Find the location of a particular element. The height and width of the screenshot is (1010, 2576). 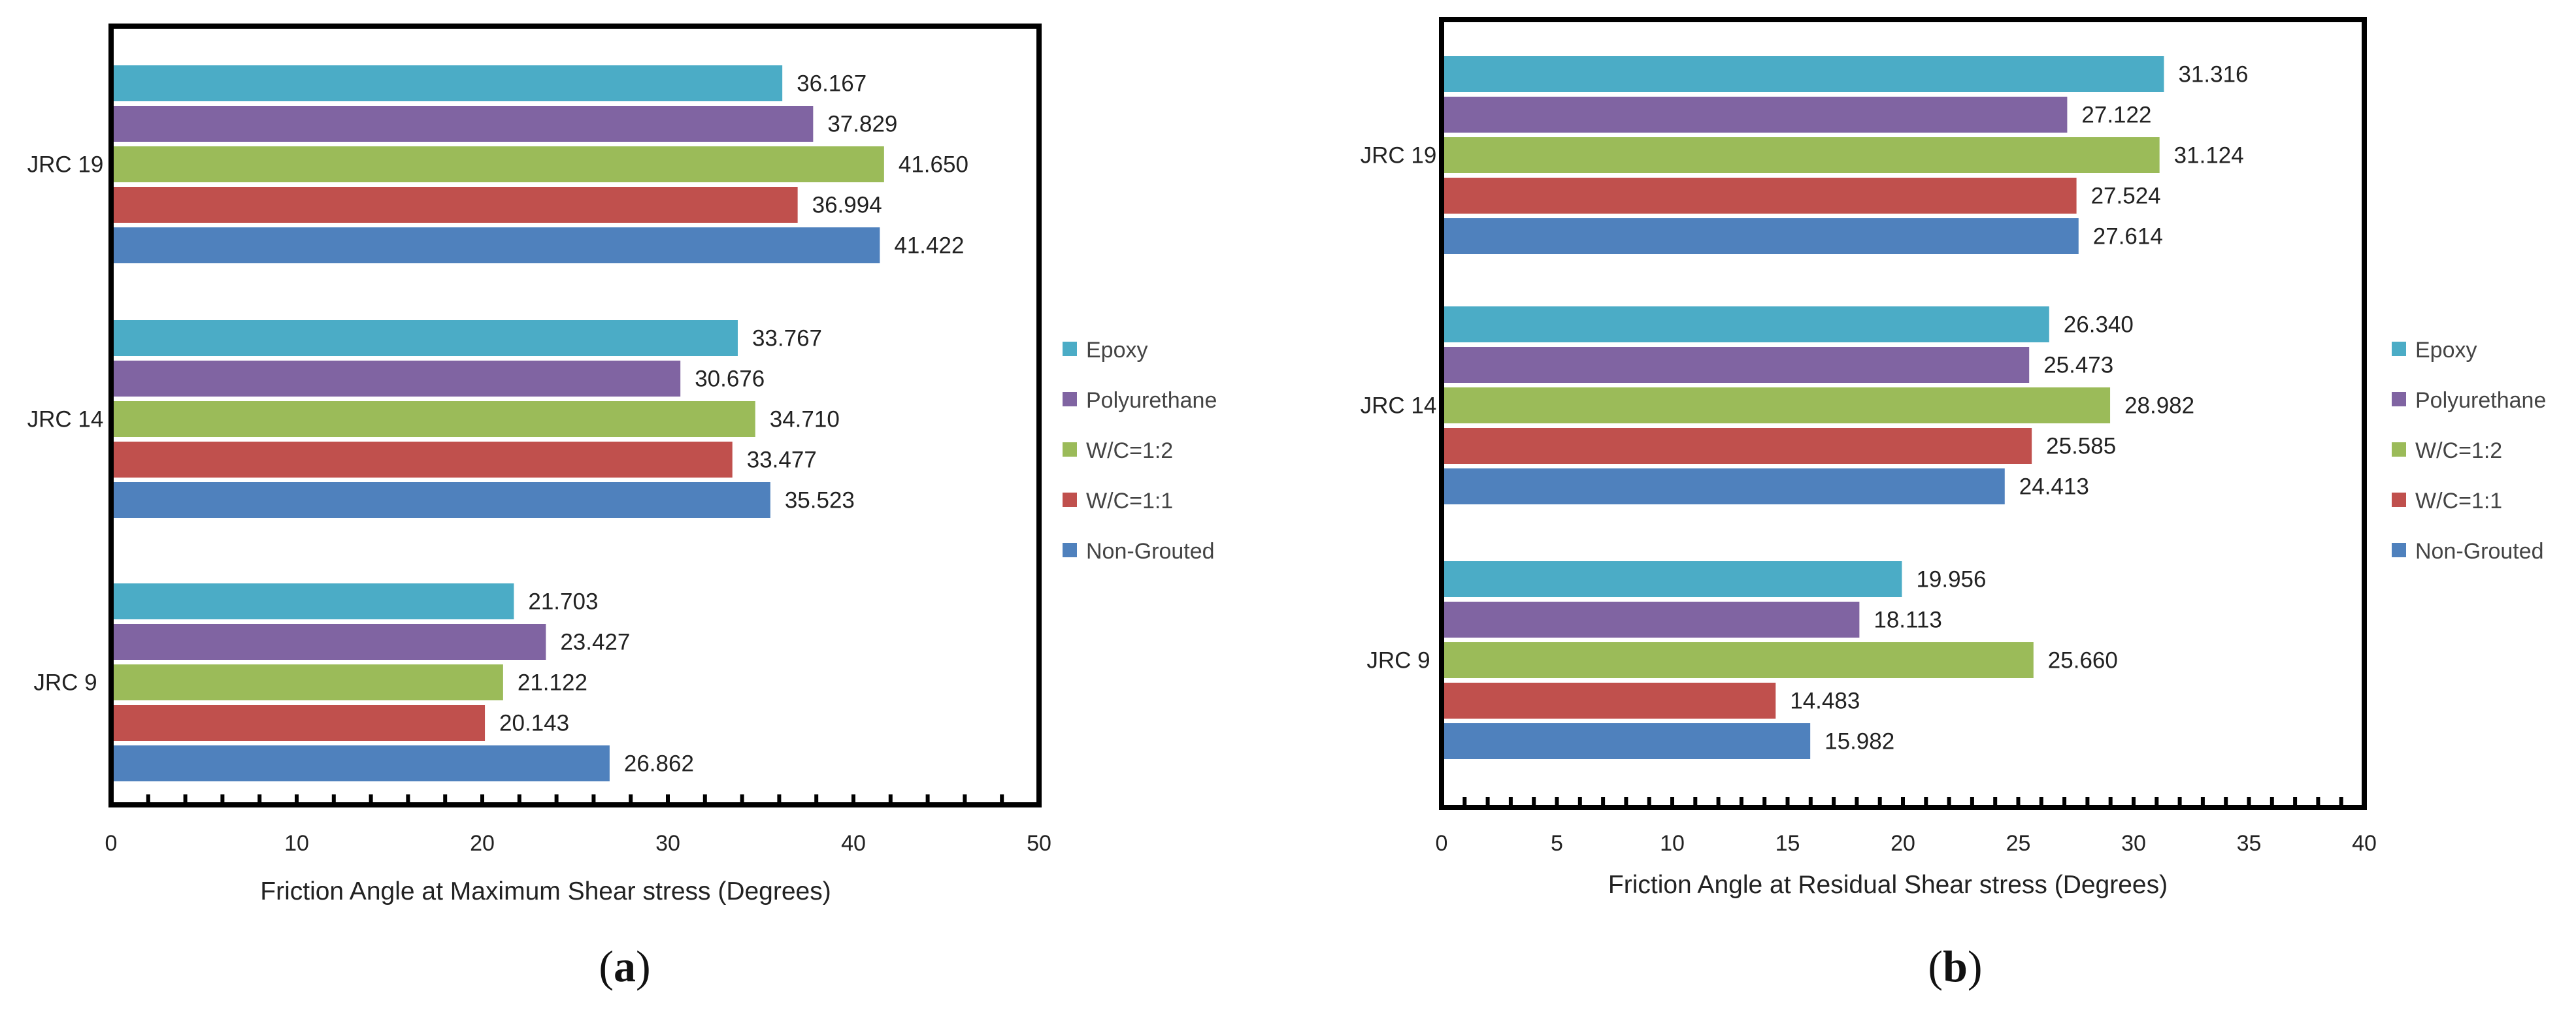

bar-a-jrc9-wc12 is located at coordinates (307, 682).